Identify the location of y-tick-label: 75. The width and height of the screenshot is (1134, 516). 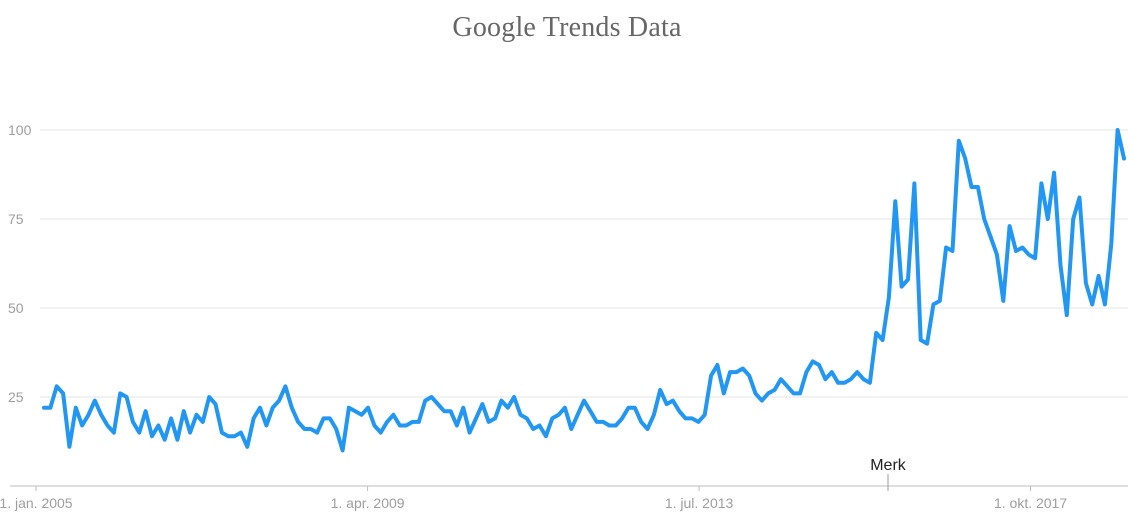
(16, 219).